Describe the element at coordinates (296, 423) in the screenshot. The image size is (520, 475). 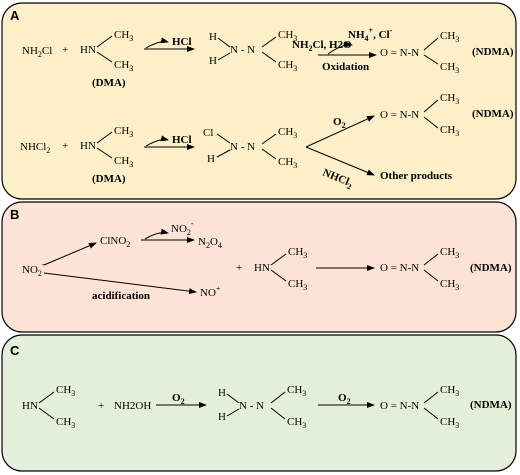
I see `c-udmh-ch3-bot: CH3` at that location.